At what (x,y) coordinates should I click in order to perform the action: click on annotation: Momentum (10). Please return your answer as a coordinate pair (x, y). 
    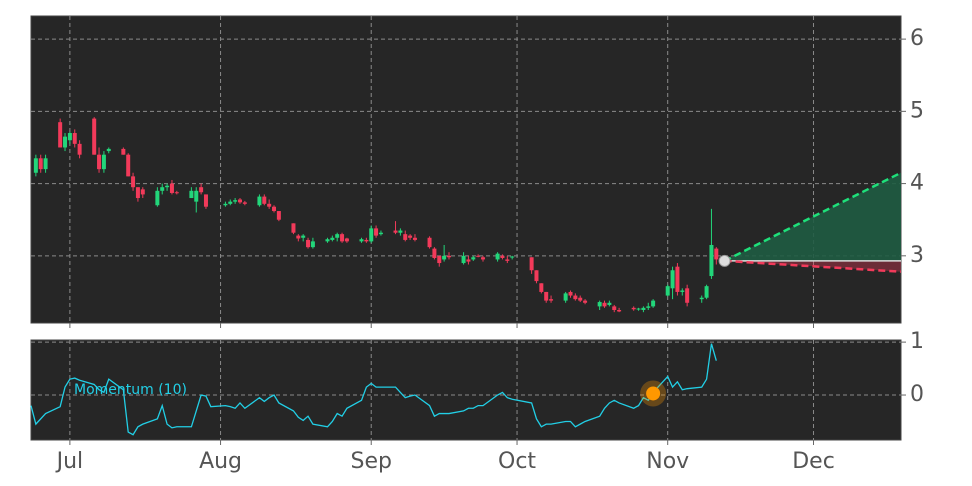
    Looking at the image, I should click on (130, 390).